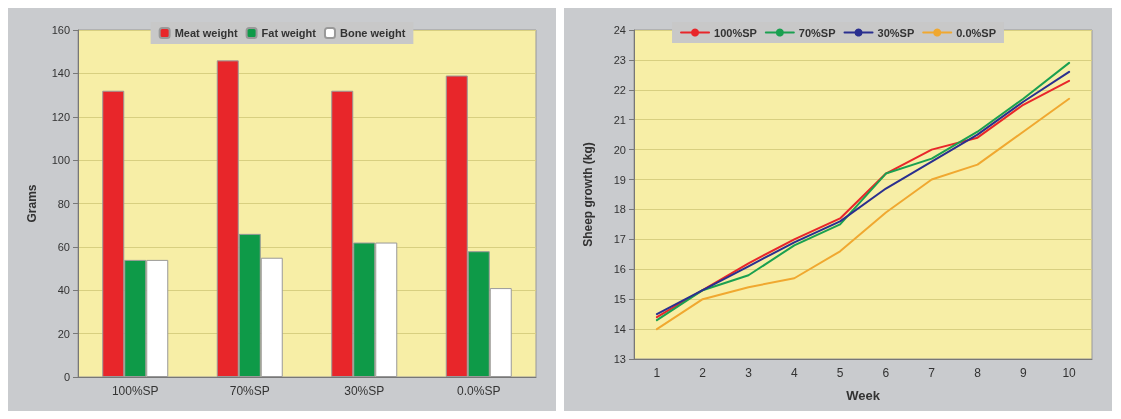 Image resolution: width=1121 pixels, height=419 pixels. I want to click on y-tick-label: 14, so click(619, 329).